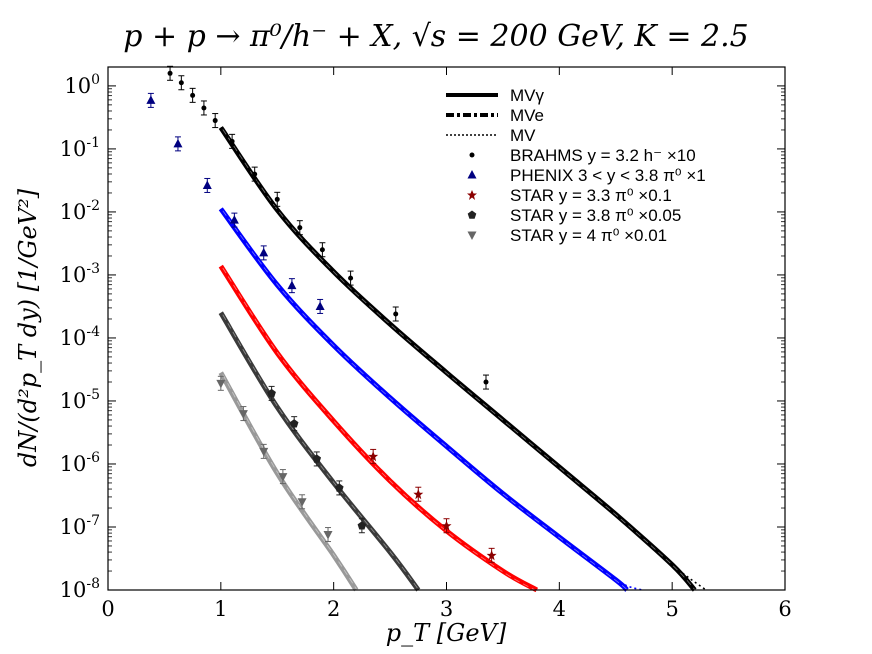  I want to click on y-axis-label: dN/(d²p_T dy) [1/GeV²], so click(28, 327).